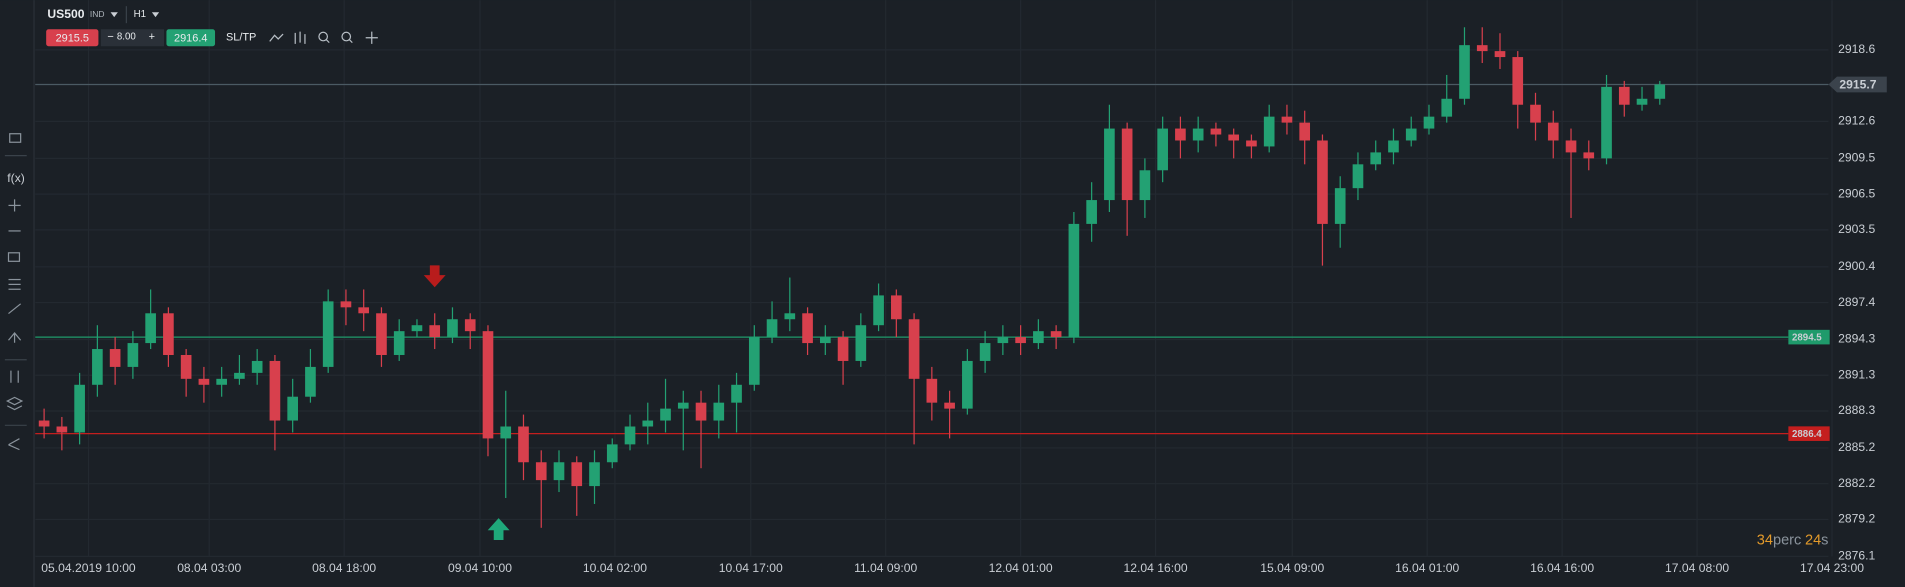 The width and height of the screenshot is (1905, 587). I want to click on function-button: f(x), so click(16, 178).